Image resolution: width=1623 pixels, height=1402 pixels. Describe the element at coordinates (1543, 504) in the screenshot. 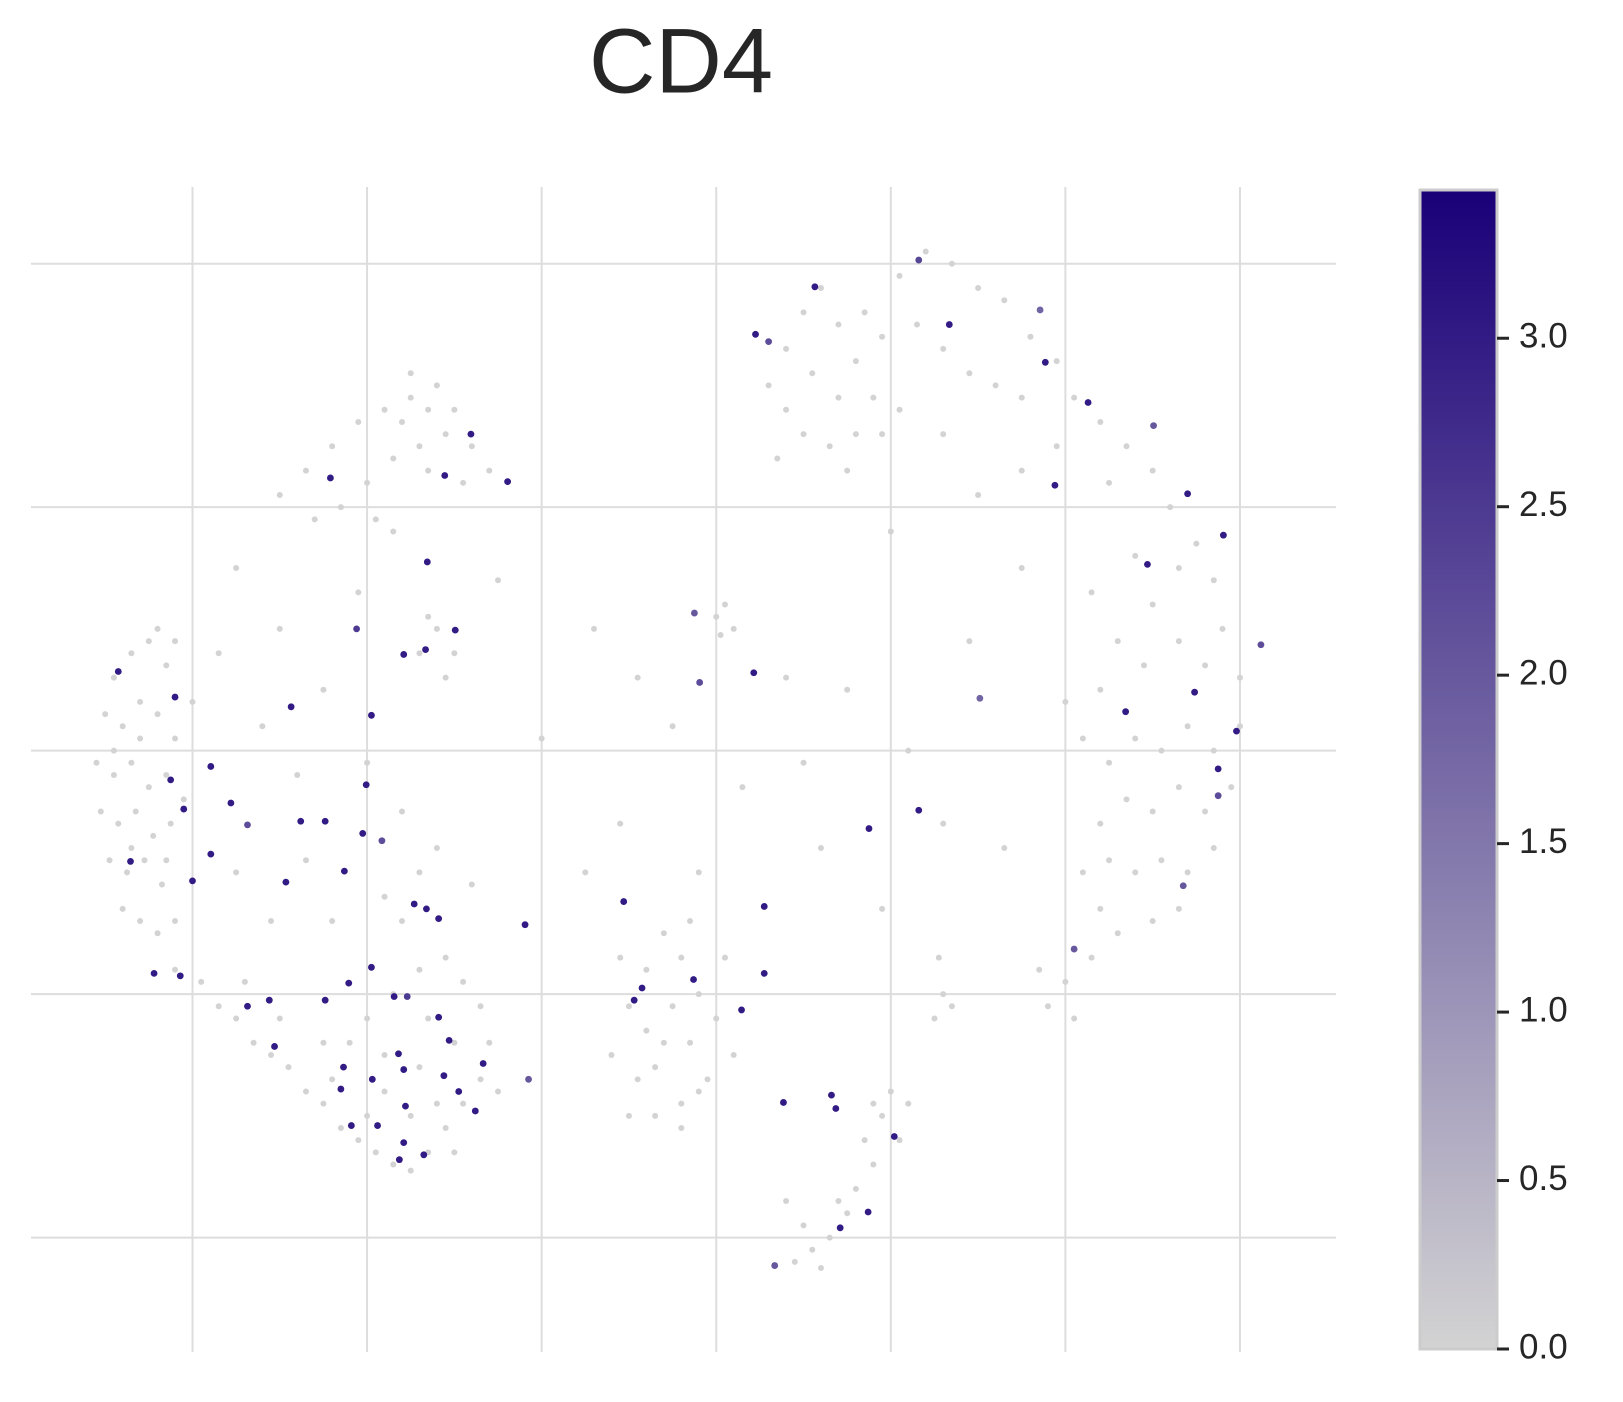

I see `colorbar-tick-label: 2.5` at that location.